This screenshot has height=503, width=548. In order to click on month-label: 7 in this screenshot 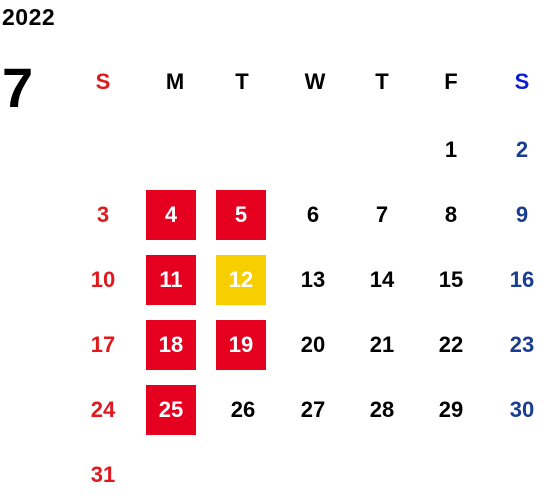, I will do `click(18, 87)`.